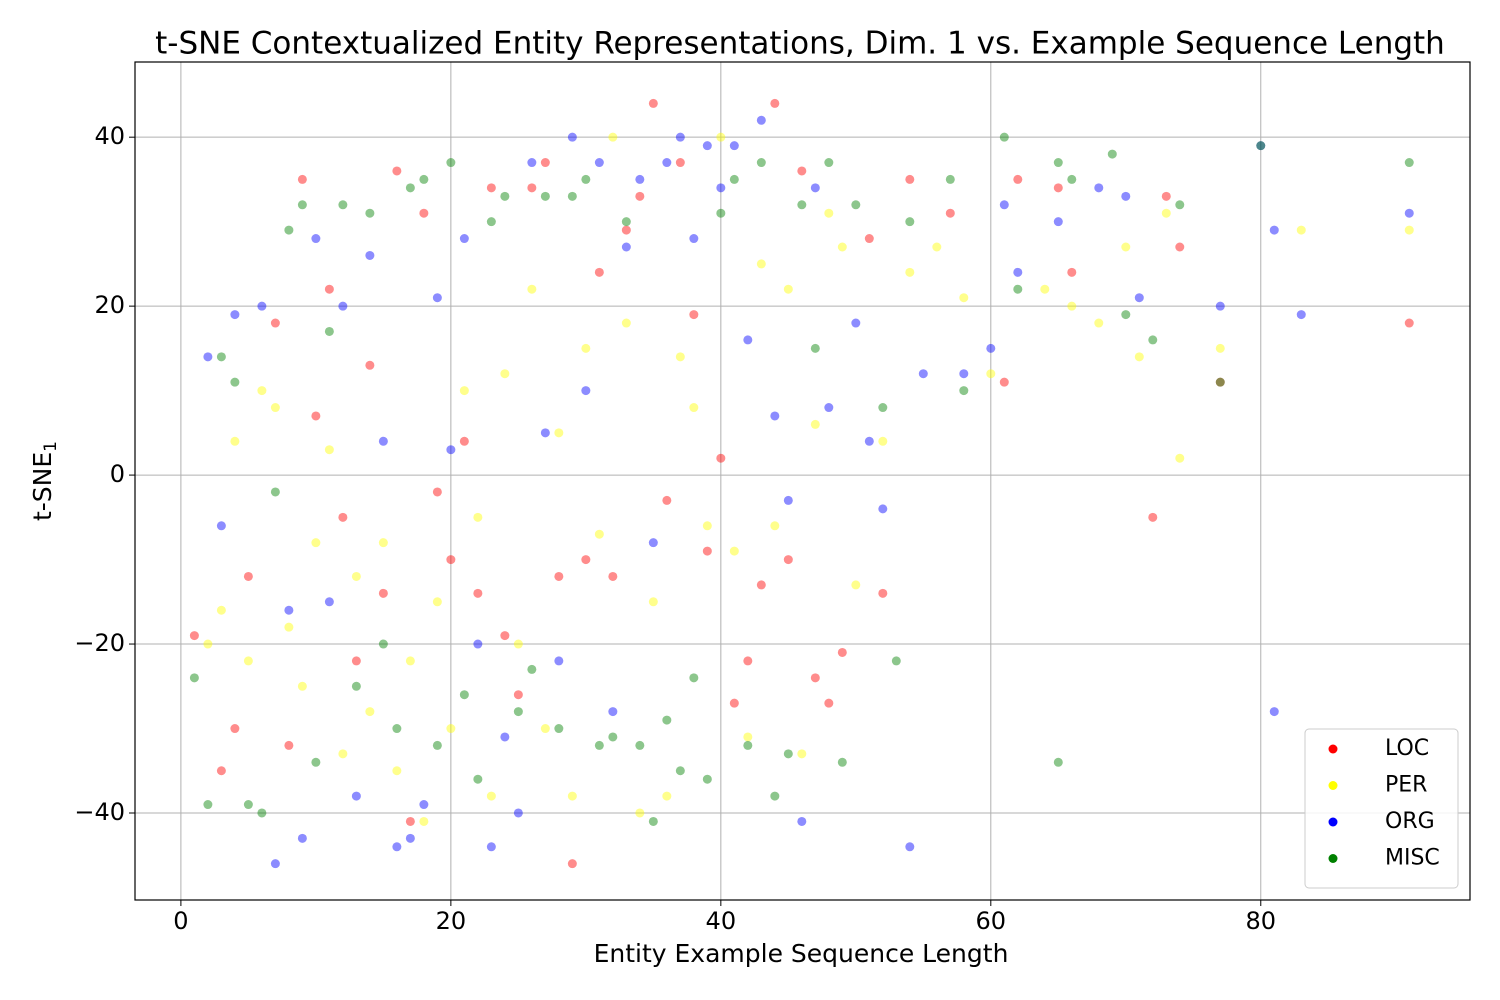 This screenshot has height=1000, width=1500. Describe the element at coordinates (42, 486) in the screenshot. I see `y-axis-label-text: t-SNE` at that location.